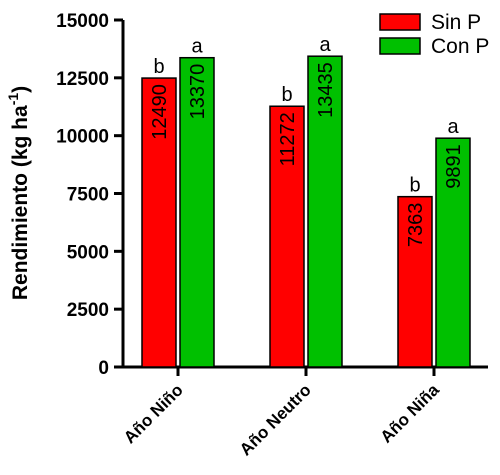 The width and height of the screenshot is (500, 475). I want to click on x-tick-label: Año Niña, so click(410, 413).